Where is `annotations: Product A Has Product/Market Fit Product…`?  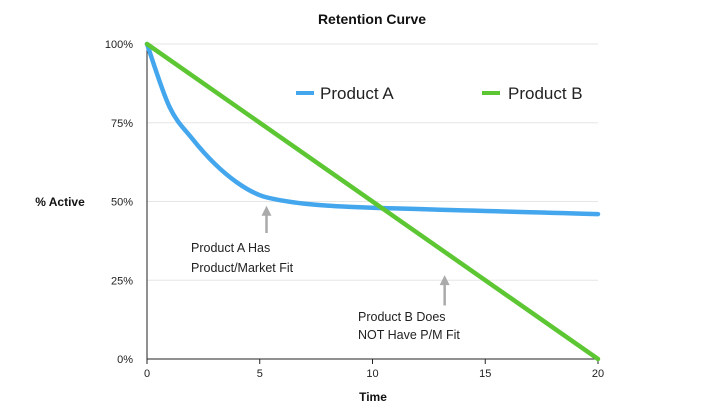 annotations: Product A Has Product/Market Fit Product… is located at coordinates (325, 273).